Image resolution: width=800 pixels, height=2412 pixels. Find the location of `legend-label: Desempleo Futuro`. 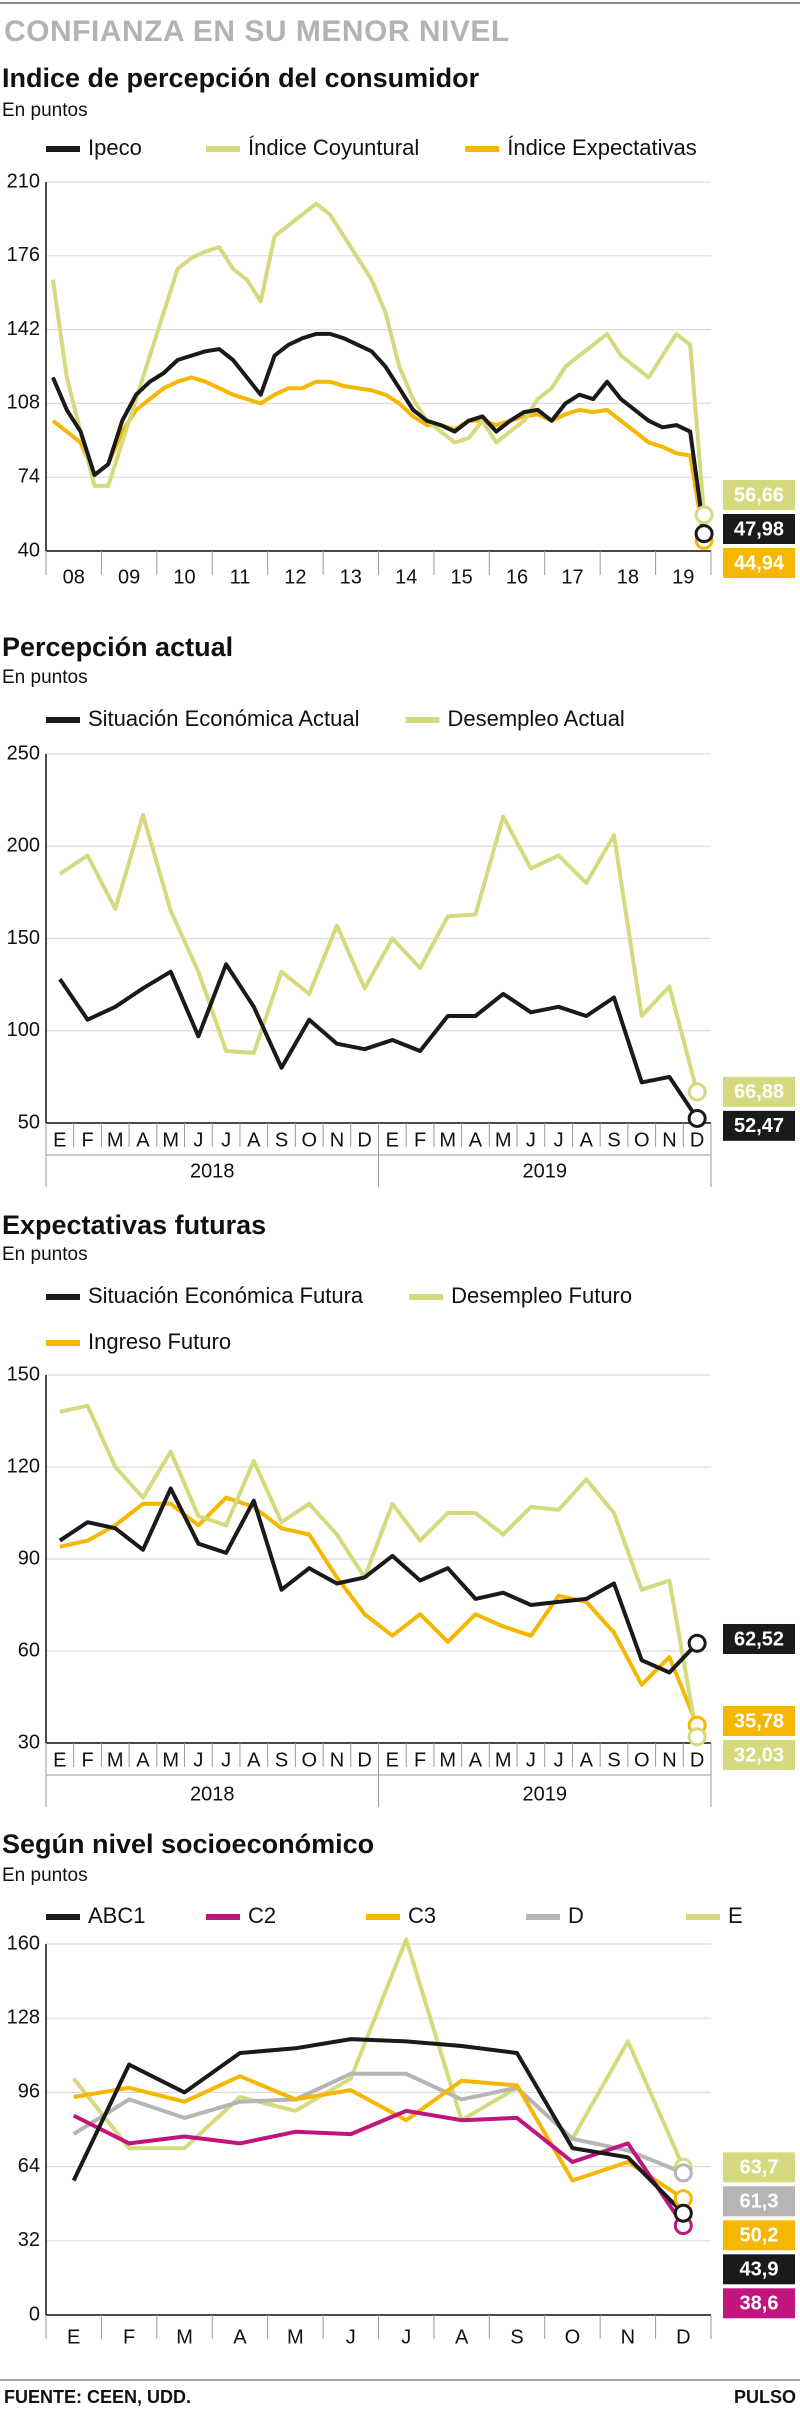

legend-label: Desempleo Futuro is located at coordinates (541, 1295).